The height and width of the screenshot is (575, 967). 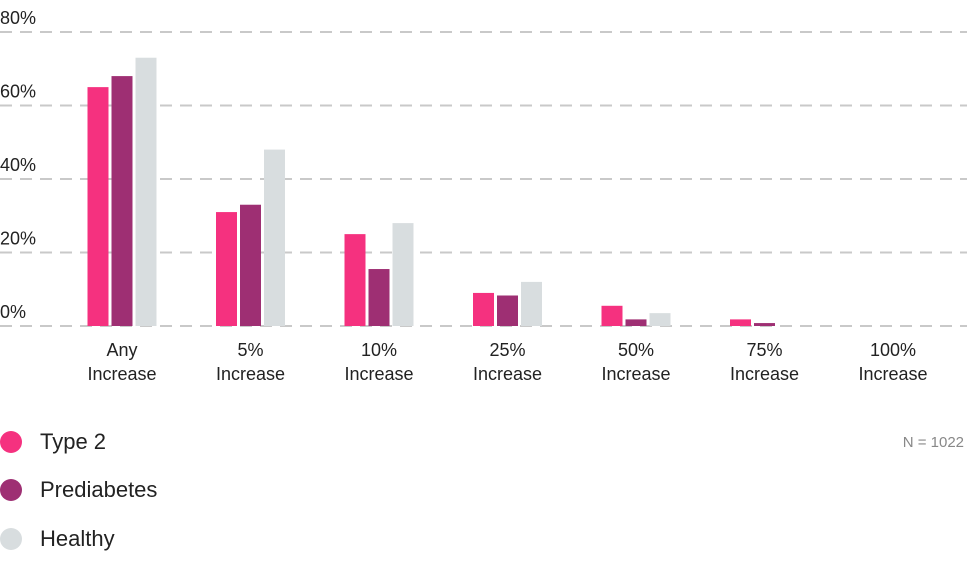 I want to click on legend-label-type-2: Type 2, so click(x=73, y=441).